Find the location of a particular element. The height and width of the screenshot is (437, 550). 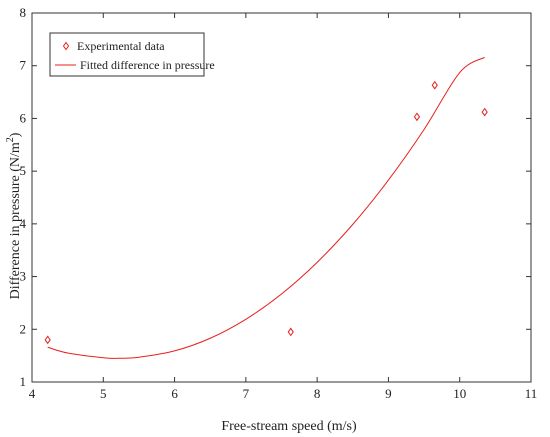

legend-marker-diamond is located at coordinates (66, 46).